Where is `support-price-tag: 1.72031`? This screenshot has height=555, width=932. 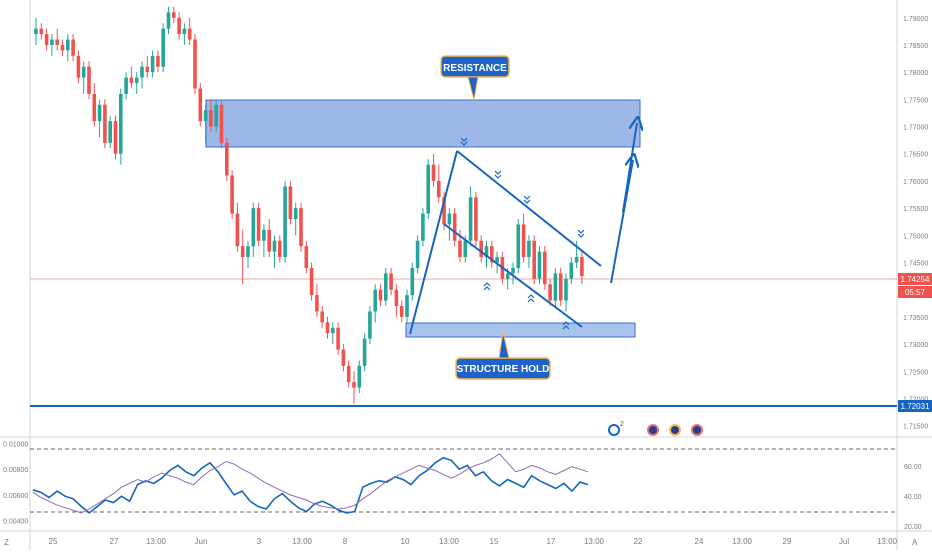
support-price-tag: 1.72031 is located at coordinates (915, 406).